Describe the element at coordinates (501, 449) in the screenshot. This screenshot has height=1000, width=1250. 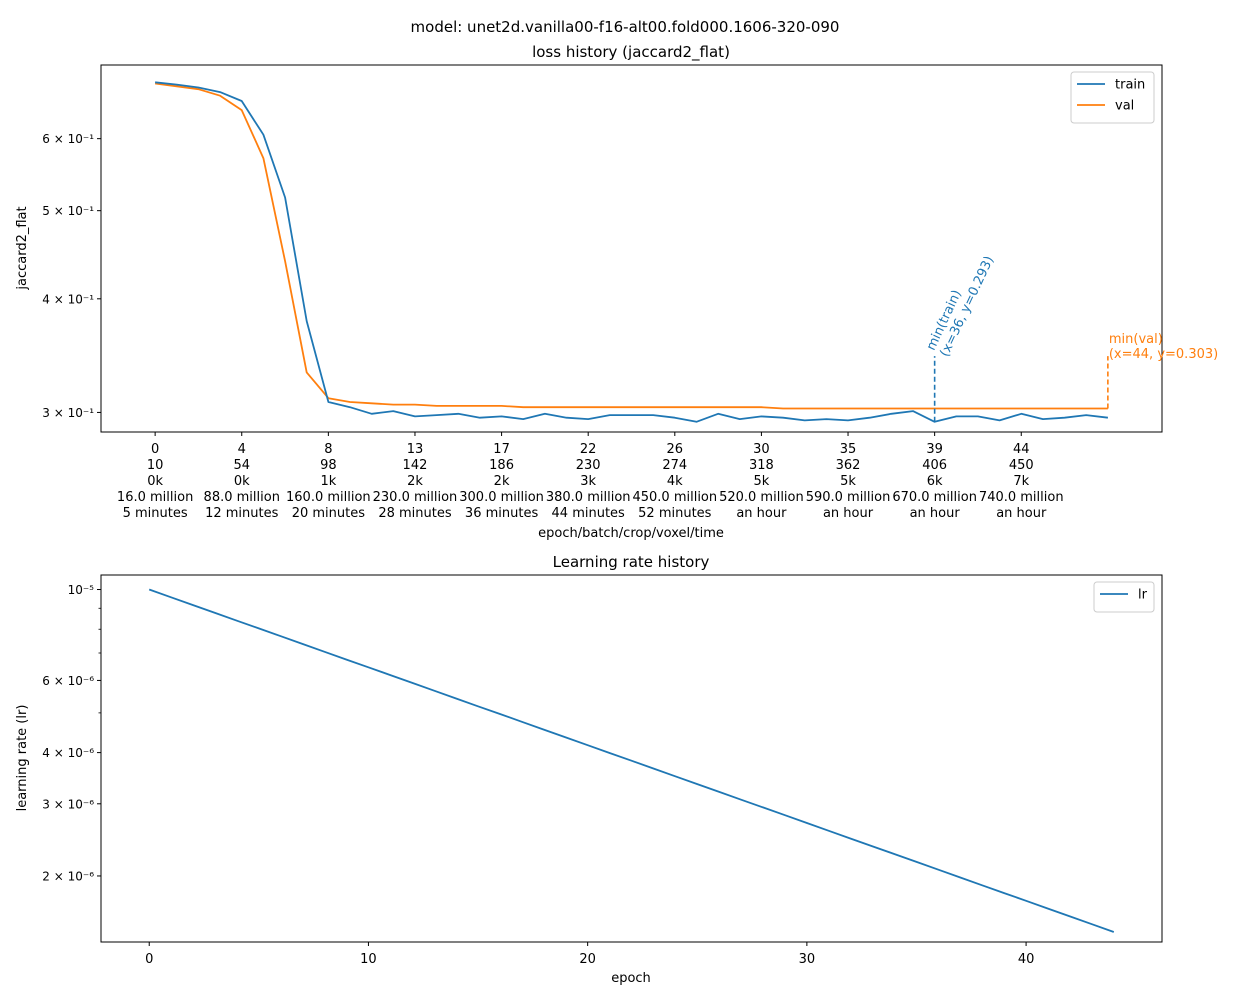
I see `loss-xtick-line: 17` at that location.